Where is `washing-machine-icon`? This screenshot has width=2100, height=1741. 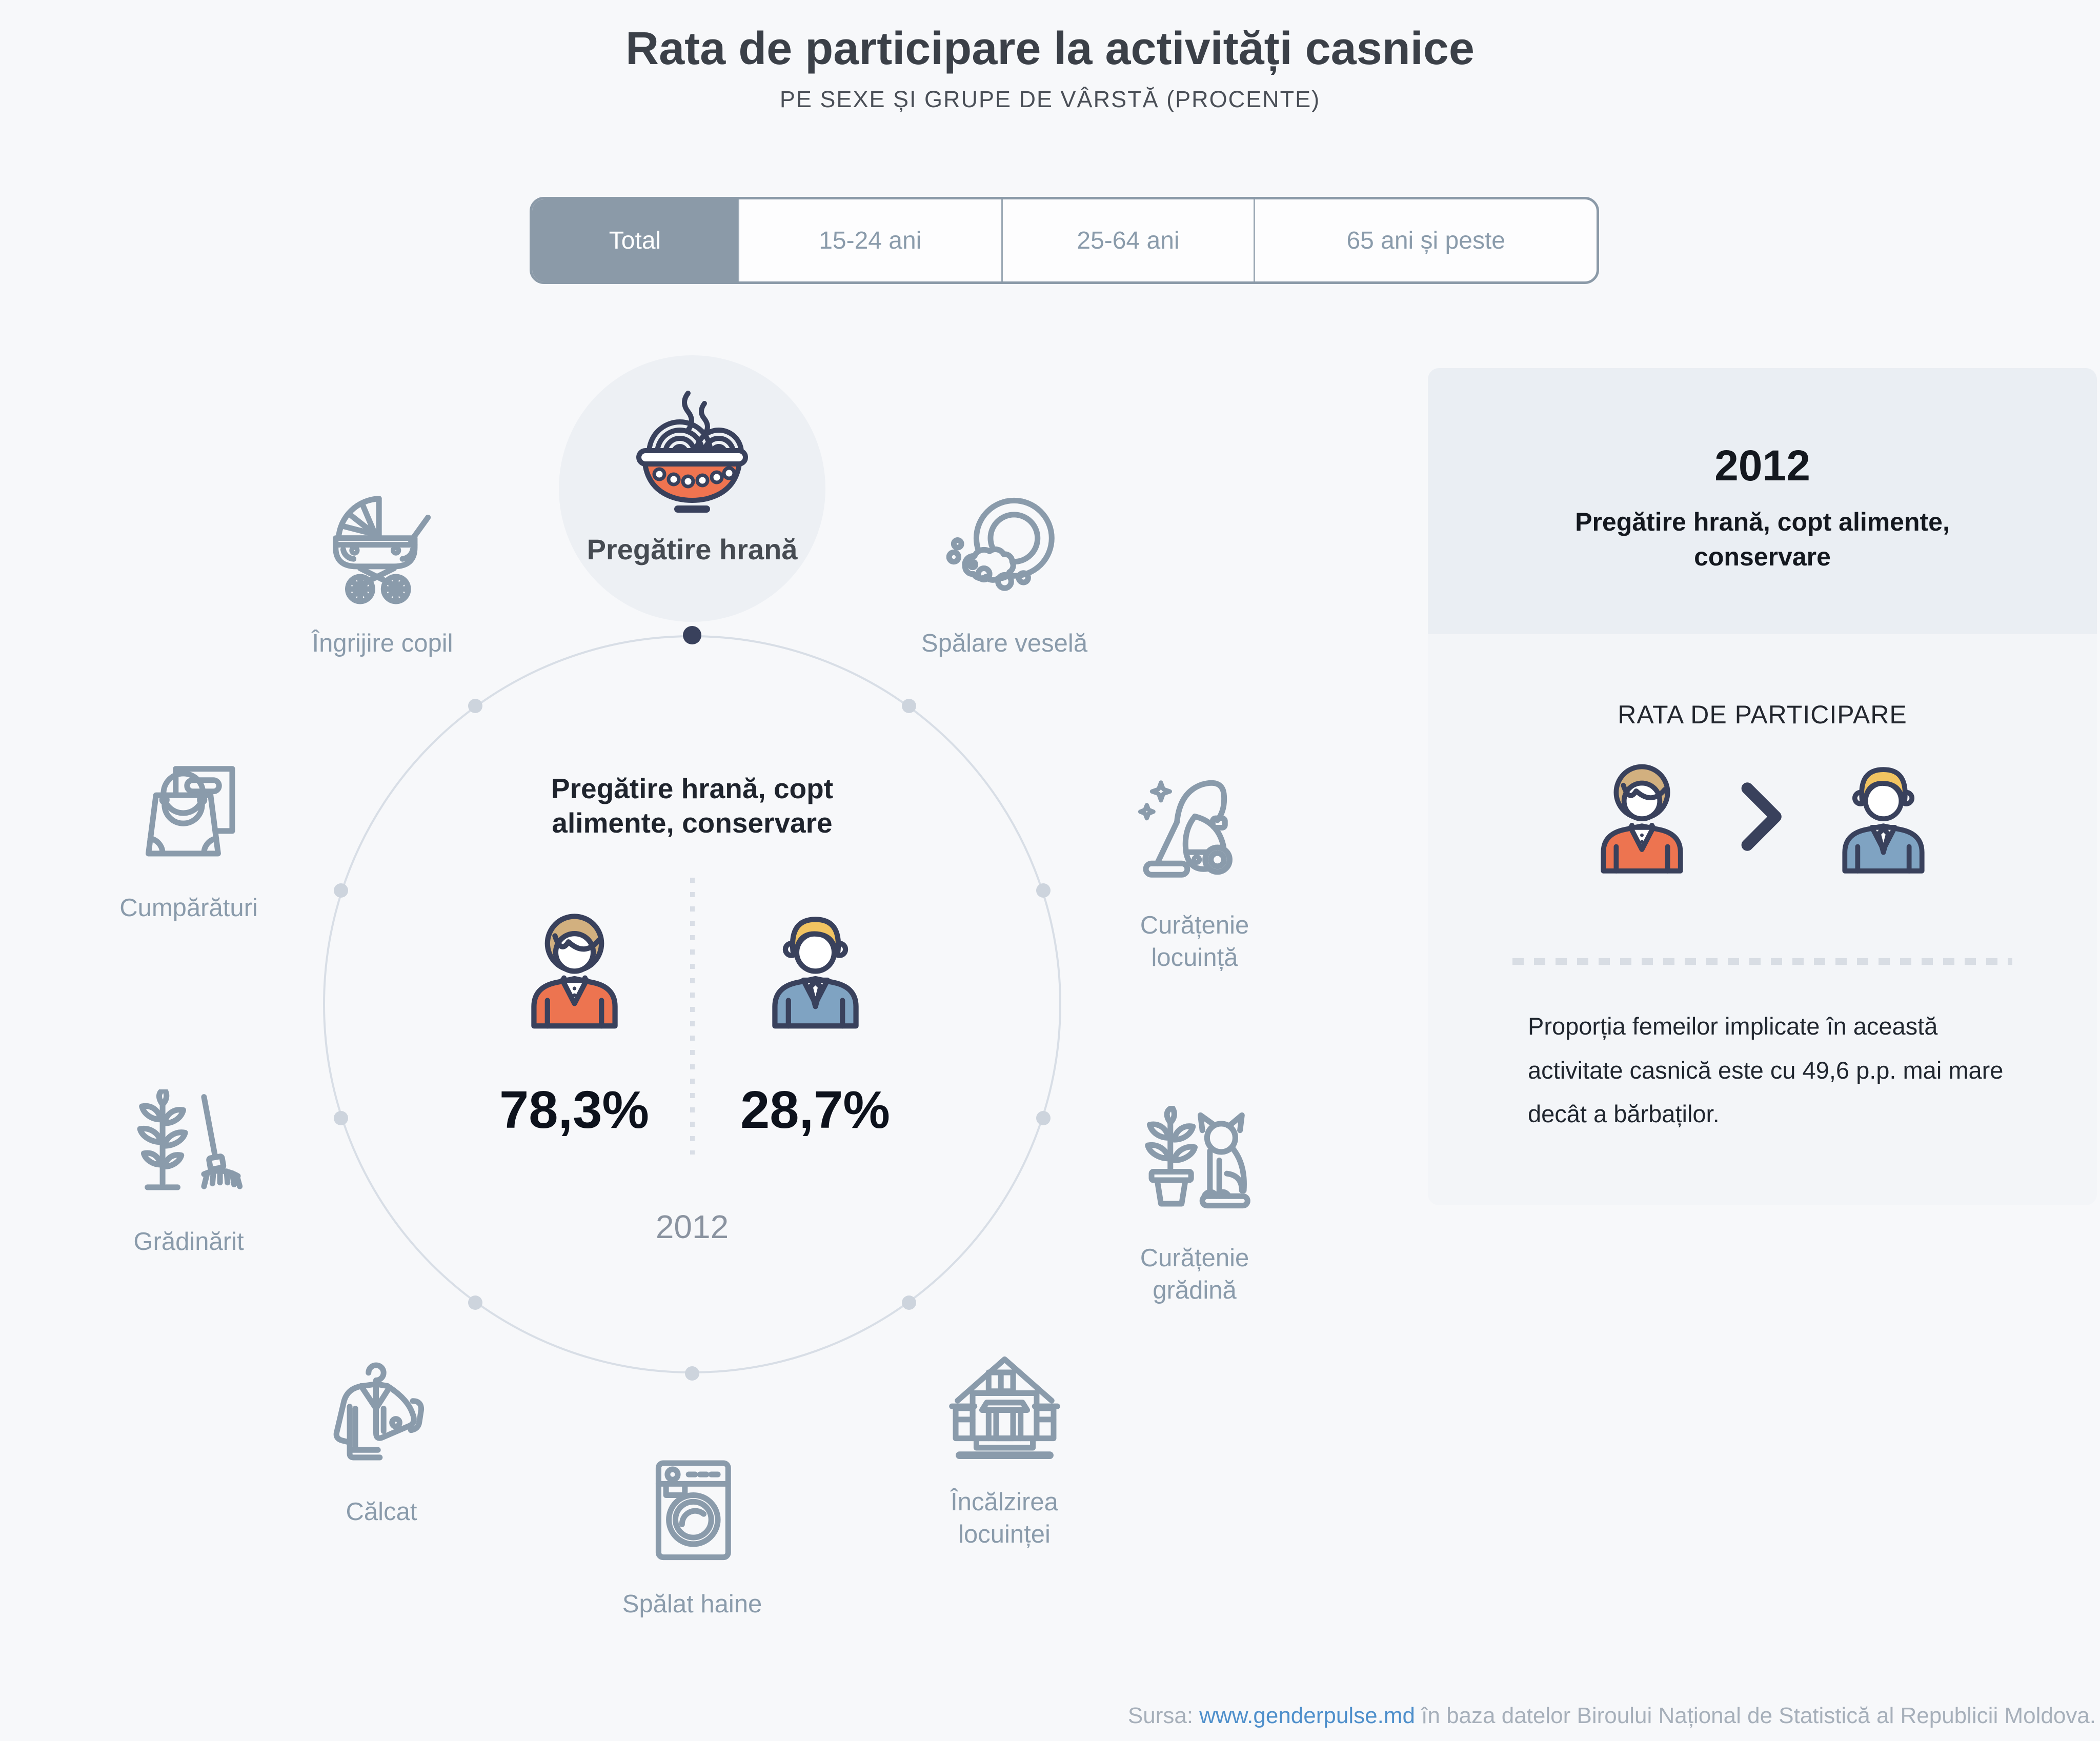
washing-machine-icon is located at coordinates (692, 1512).